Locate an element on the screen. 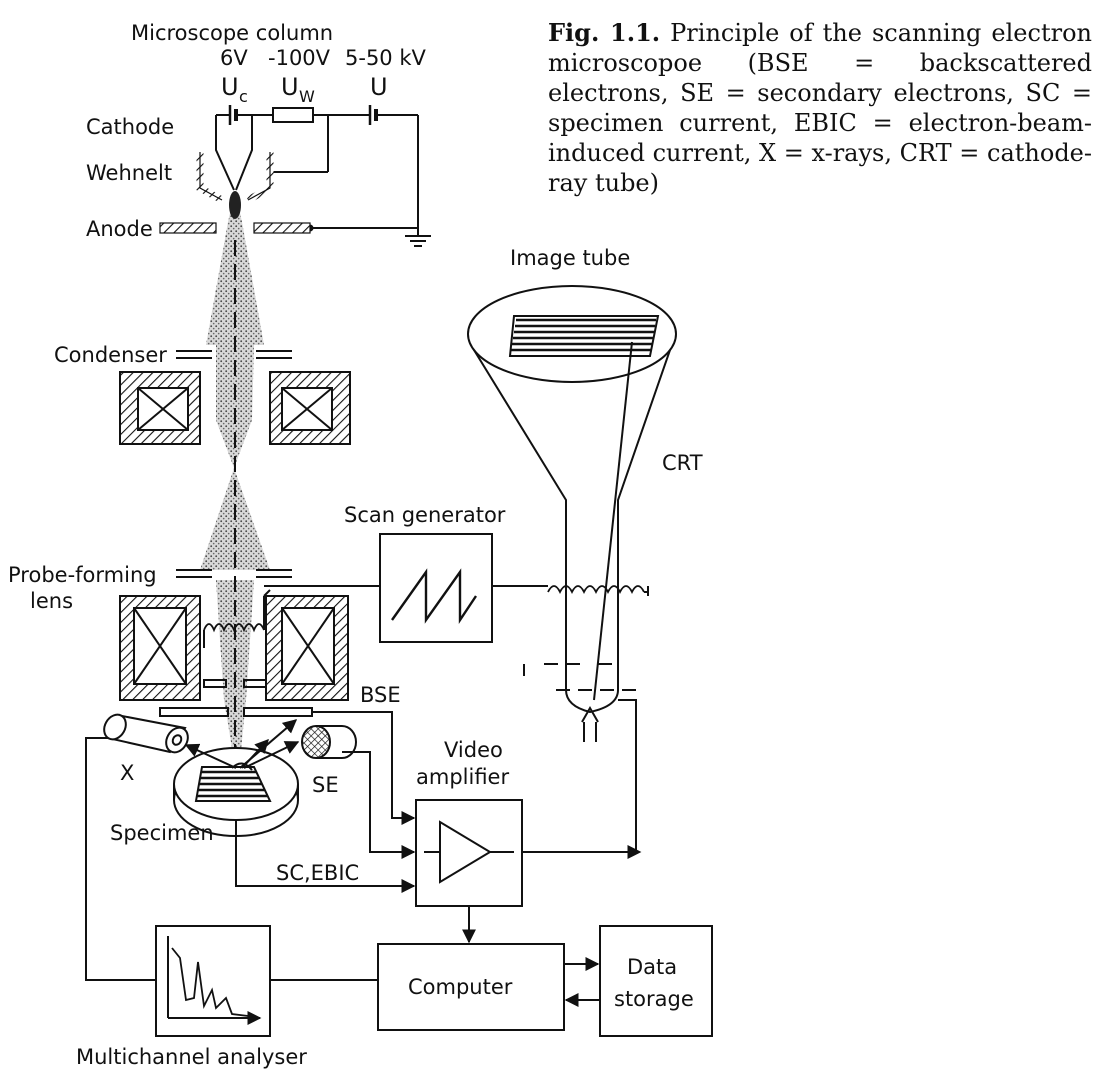 Image resolution: width=1102 pixels, height=1080 pixels. x-ray-label: X is located at coordinates (127, 773).